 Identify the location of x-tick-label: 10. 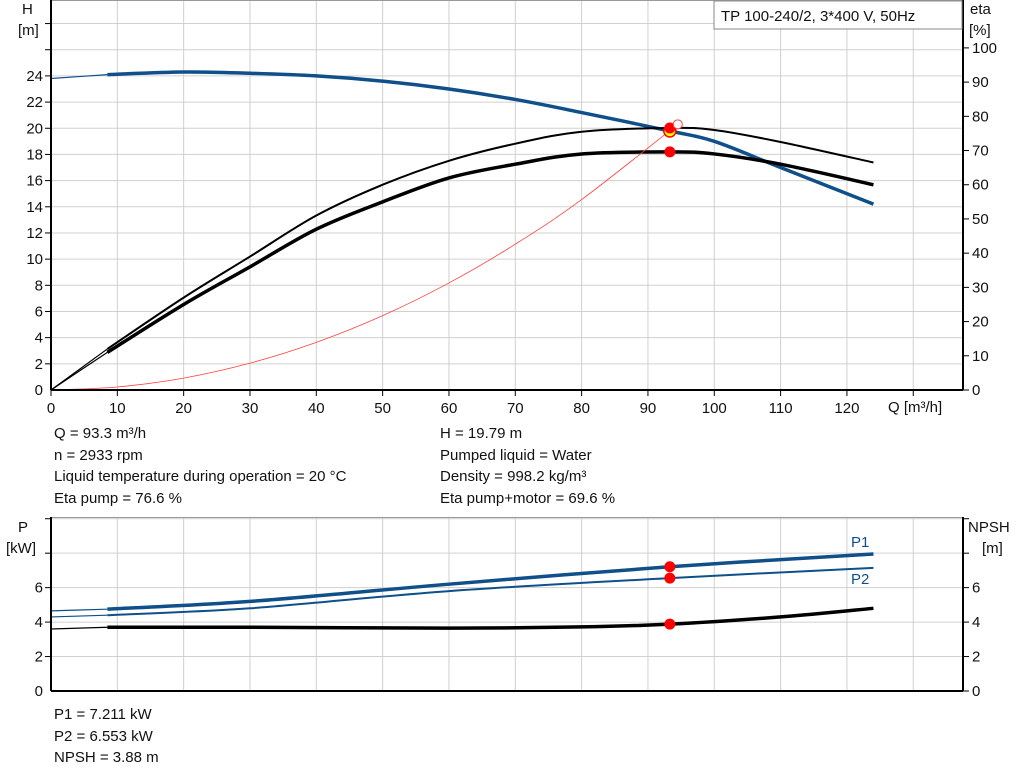
(117, 408).